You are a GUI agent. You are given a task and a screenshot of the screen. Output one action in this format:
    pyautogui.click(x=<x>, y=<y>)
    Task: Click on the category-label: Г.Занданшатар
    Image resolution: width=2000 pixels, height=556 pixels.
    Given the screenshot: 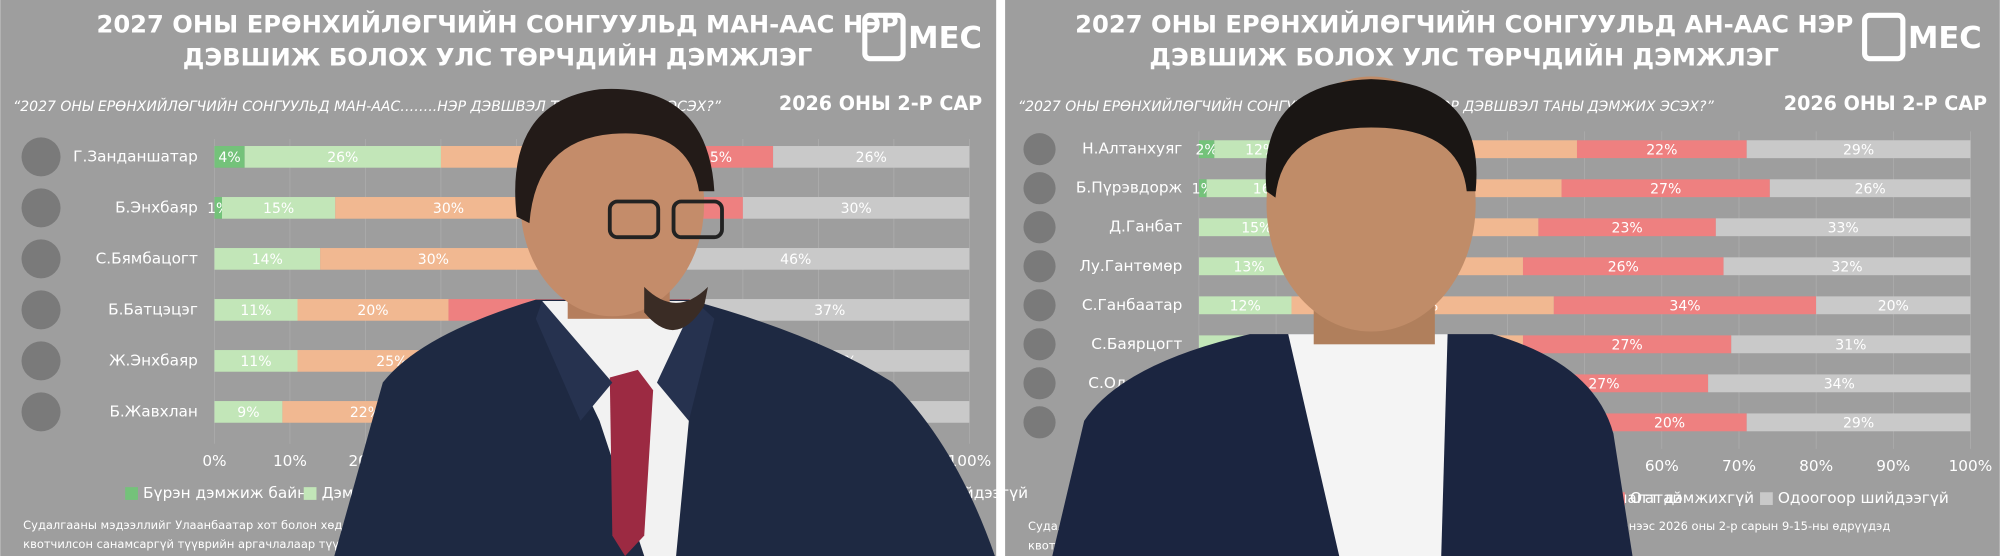 What is the action you would take?
    pyautogui.click(x=135, y=156)
    